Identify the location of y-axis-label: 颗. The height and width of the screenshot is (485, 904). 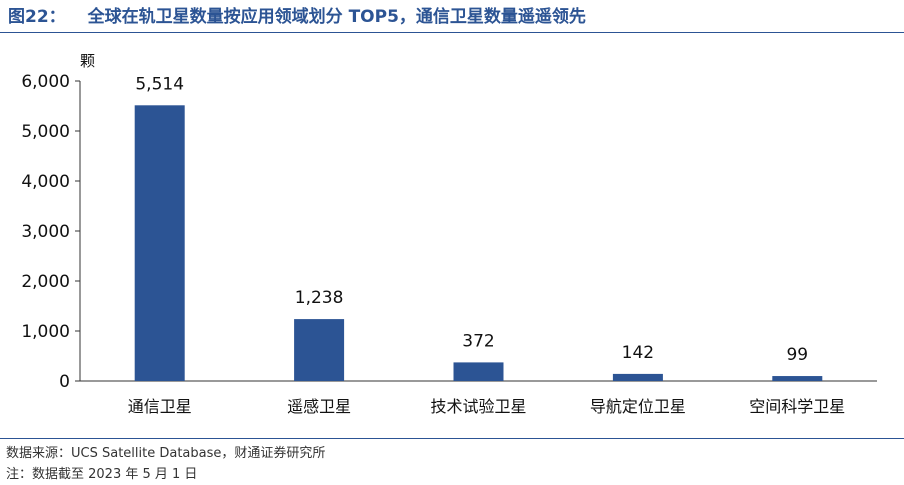
(87, 61).